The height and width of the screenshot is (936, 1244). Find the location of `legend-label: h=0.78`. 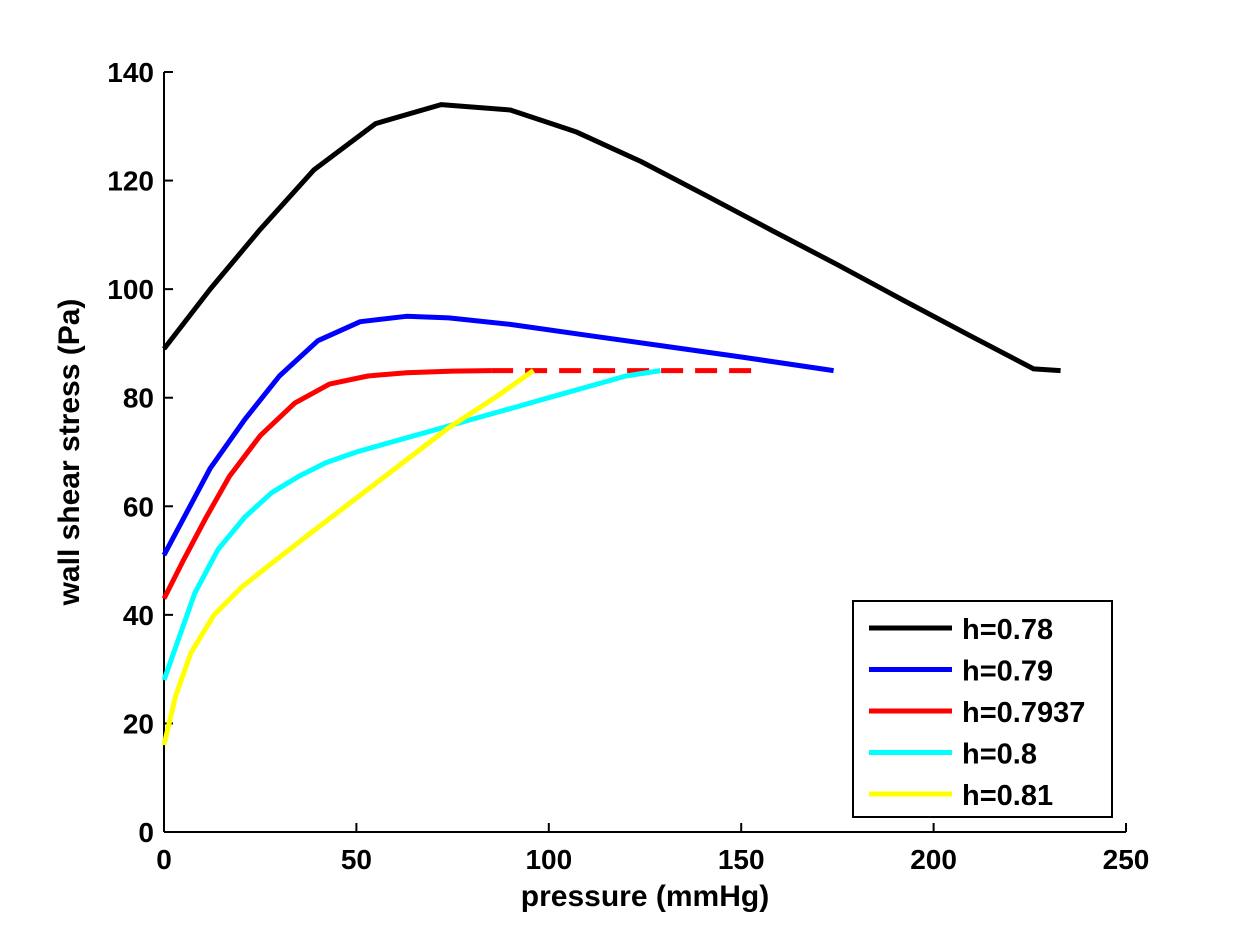

legend-label: h=0.78 is located at coordinates (1007, 630).